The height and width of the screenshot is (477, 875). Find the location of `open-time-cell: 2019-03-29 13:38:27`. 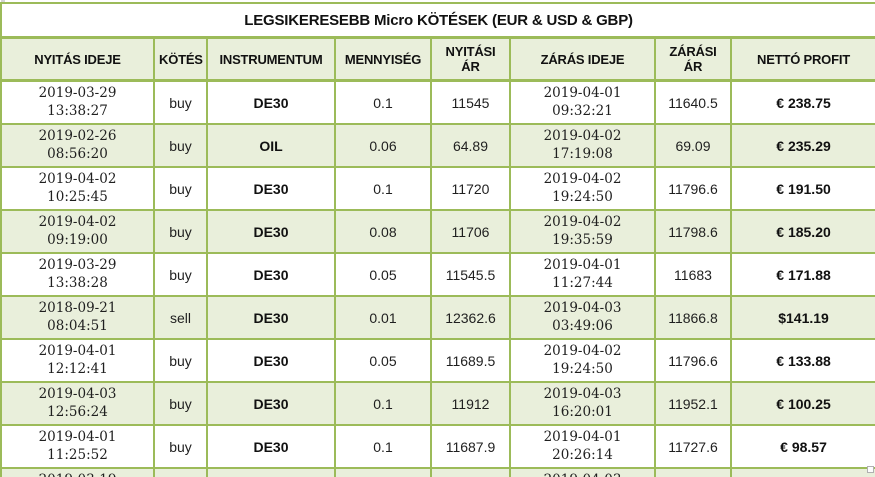

open-time-cell: 2019-03-29 13:38:27 is located at coordinates (77, 102).